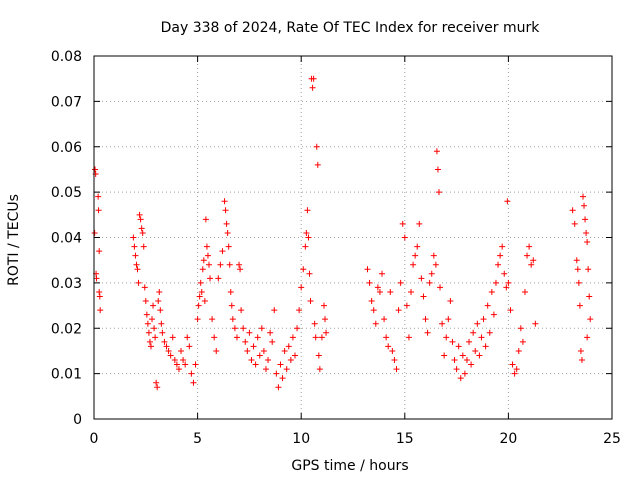 This screenshot has width=640, height=480. I want to click on y-tick-label: 0.05, so click(66, 193).